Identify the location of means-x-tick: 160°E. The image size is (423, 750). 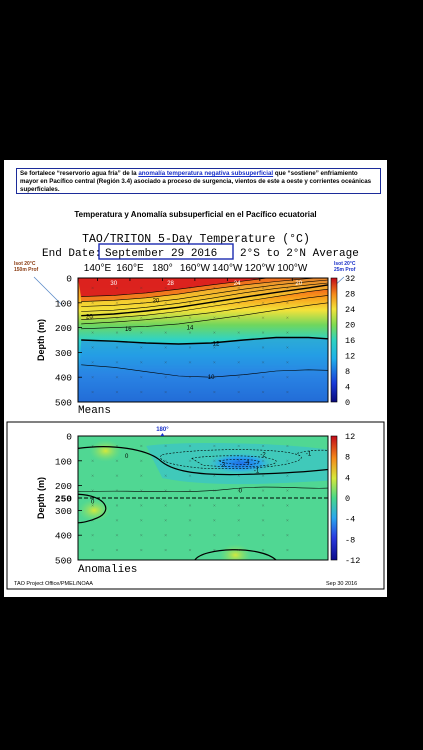
(130, 268).